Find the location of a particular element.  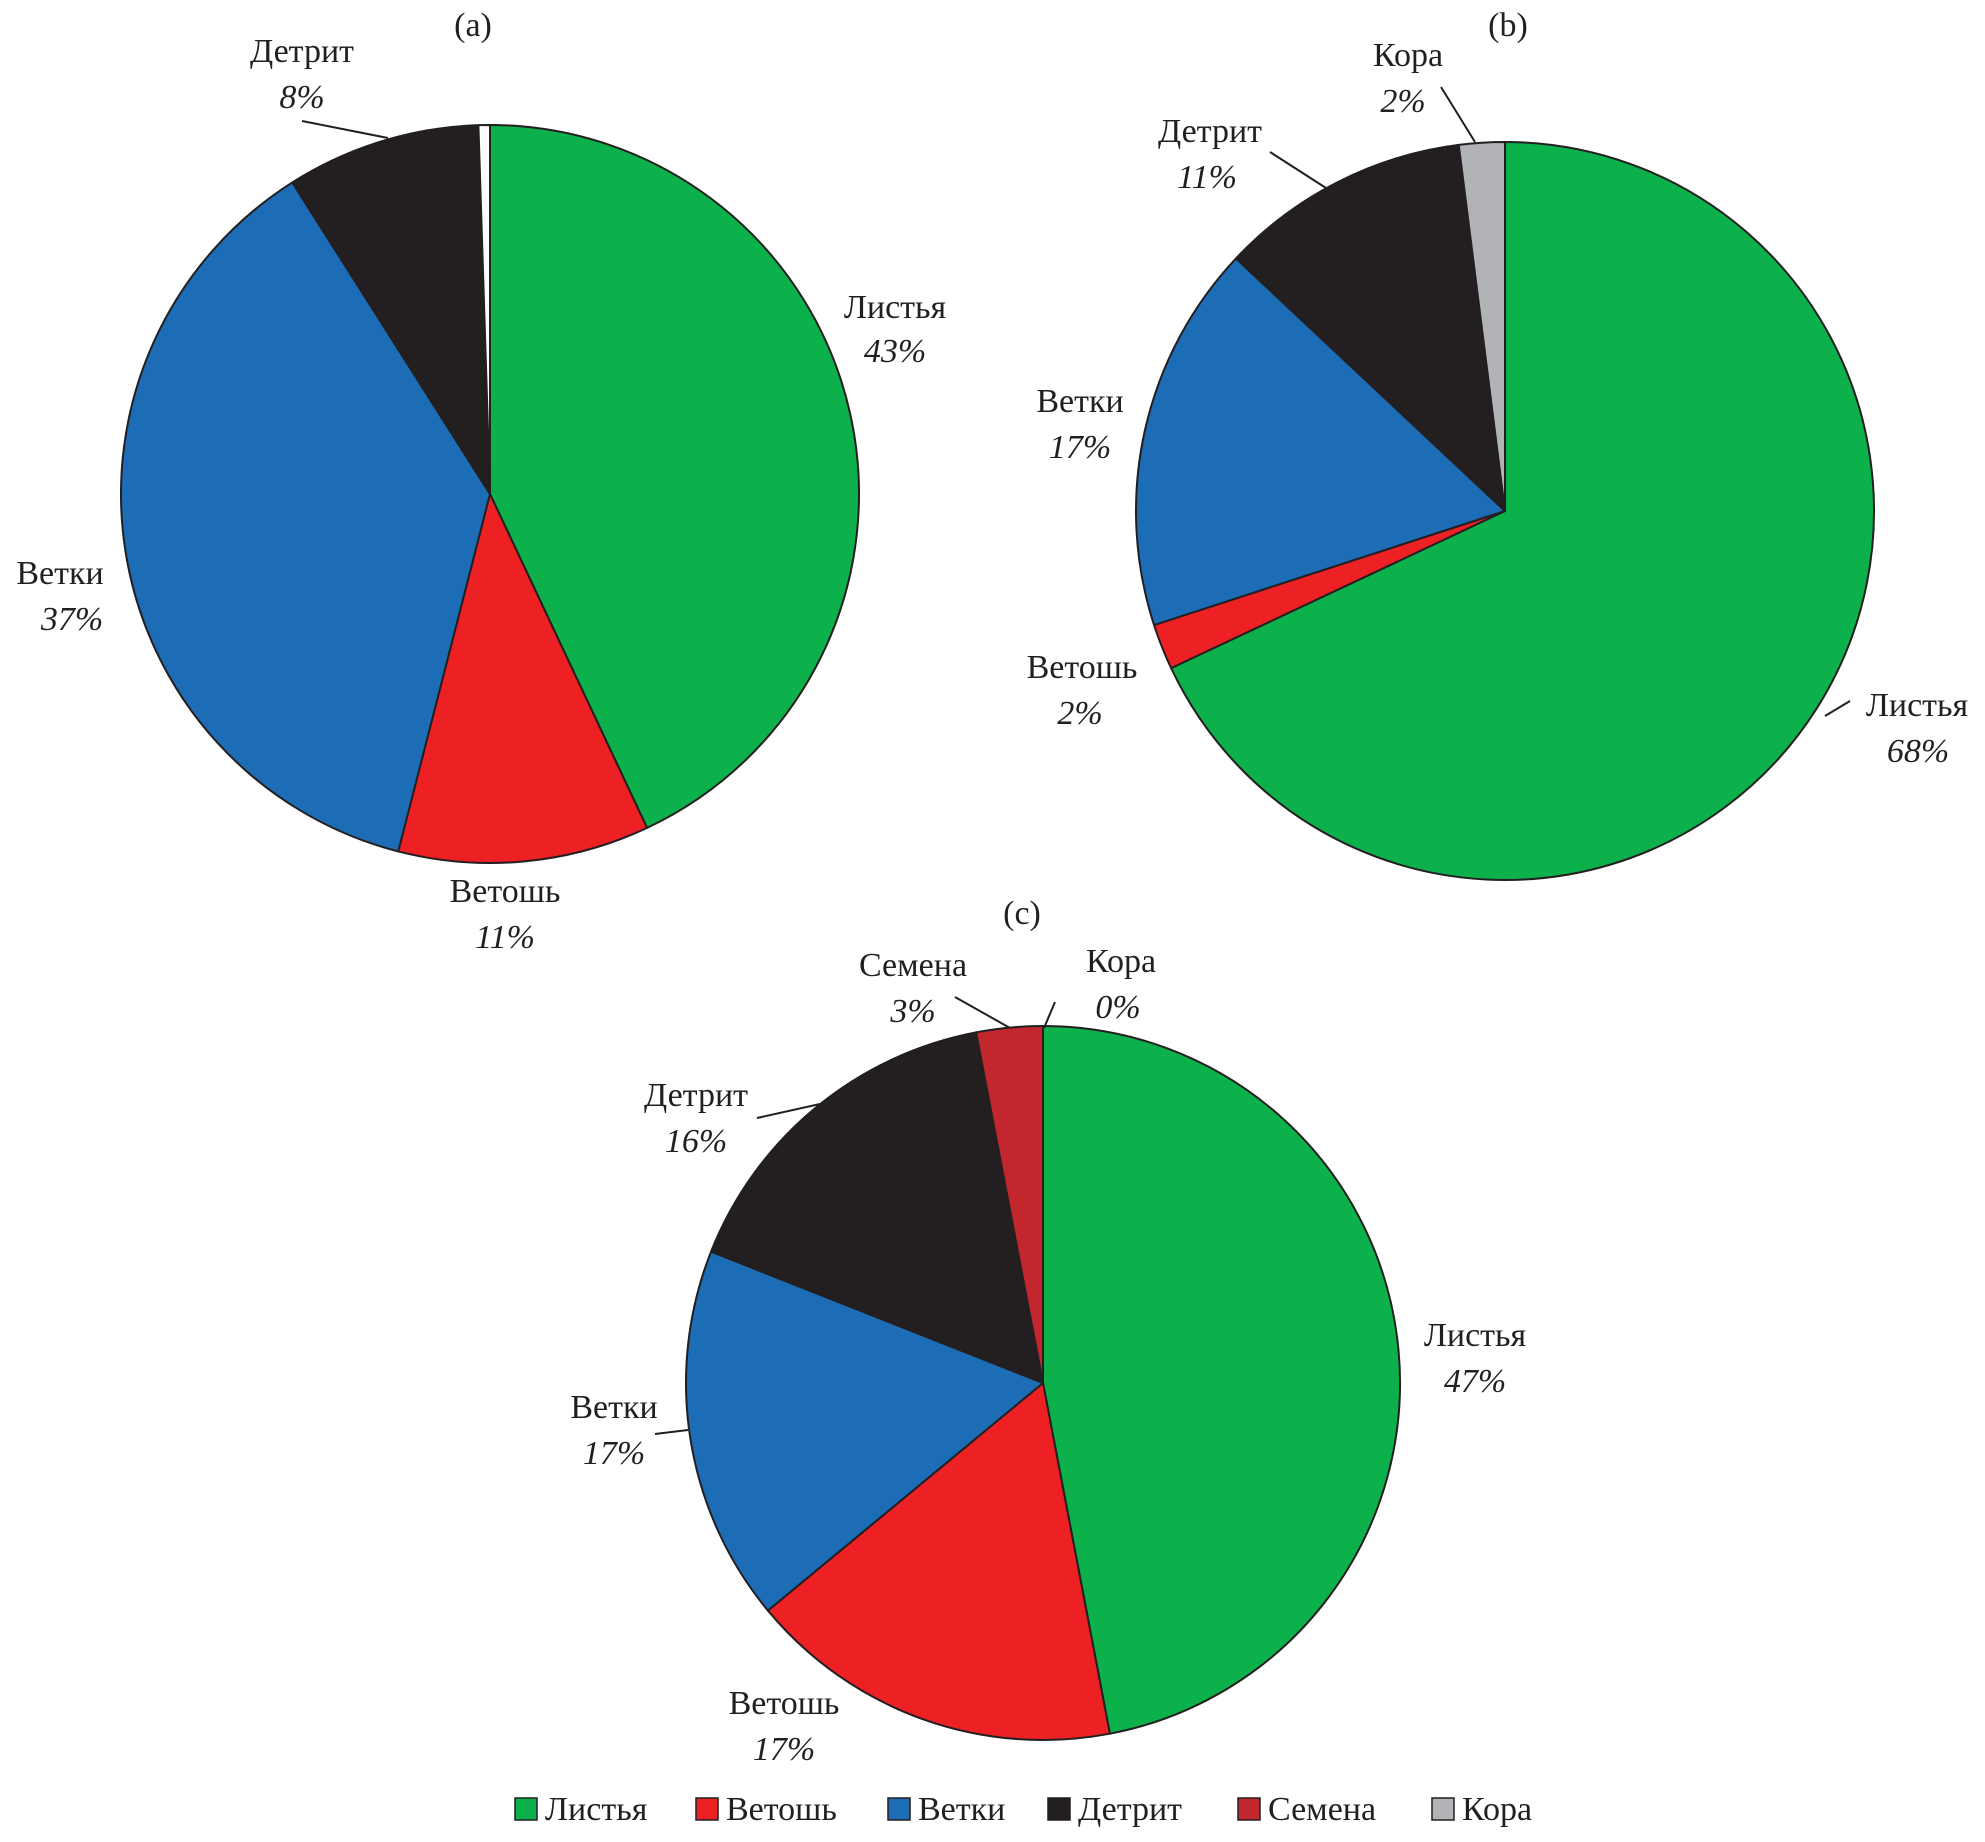

leader-line-listya-b is located at coordinates (1837, 708).